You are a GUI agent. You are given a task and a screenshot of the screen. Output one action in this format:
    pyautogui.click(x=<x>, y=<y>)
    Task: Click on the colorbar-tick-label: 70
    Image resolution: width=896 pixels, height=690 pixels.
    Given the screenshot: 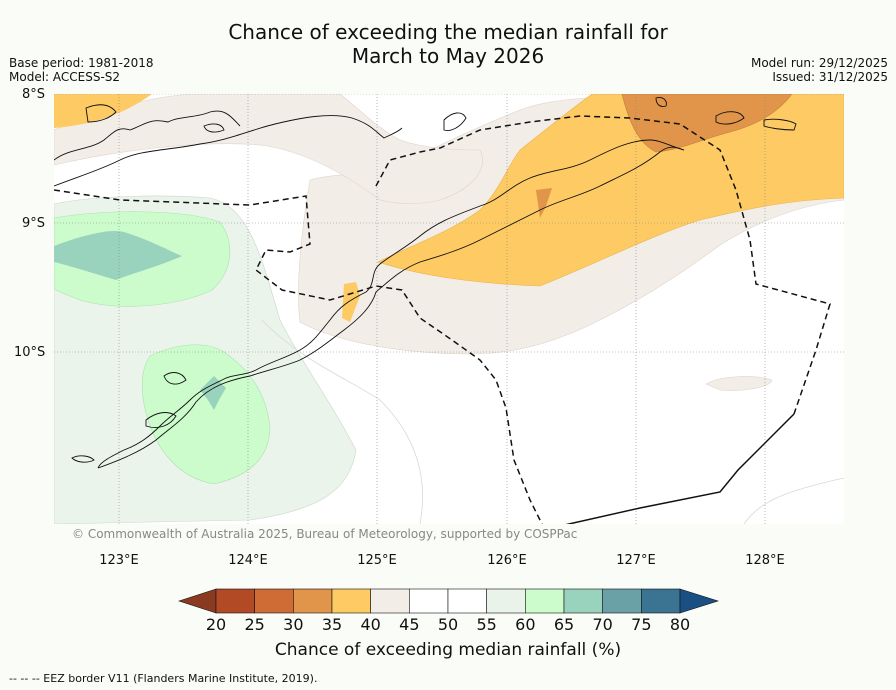 What is the action you would take?
    pyautogui.click(x=602, y=624)
    